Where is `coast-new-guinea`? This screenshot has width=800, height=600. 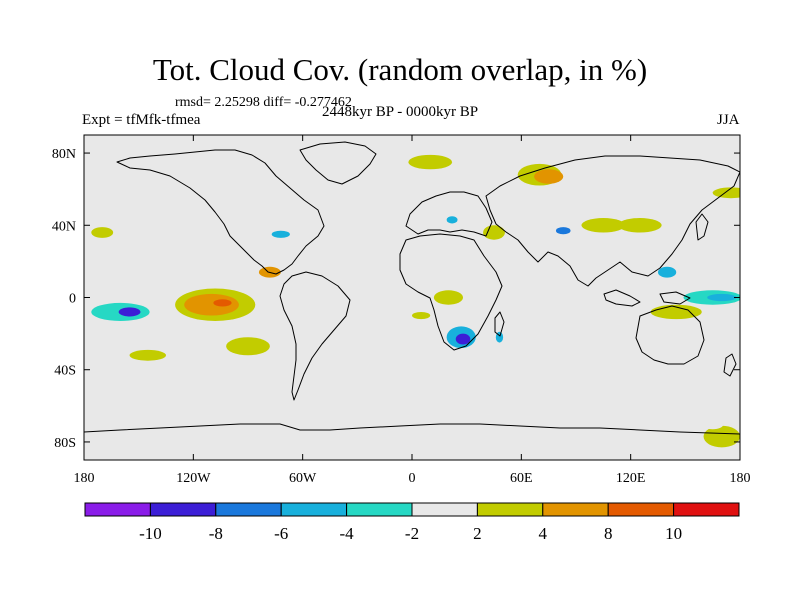 coast-new-guinea is located at coordinates (675, 298).